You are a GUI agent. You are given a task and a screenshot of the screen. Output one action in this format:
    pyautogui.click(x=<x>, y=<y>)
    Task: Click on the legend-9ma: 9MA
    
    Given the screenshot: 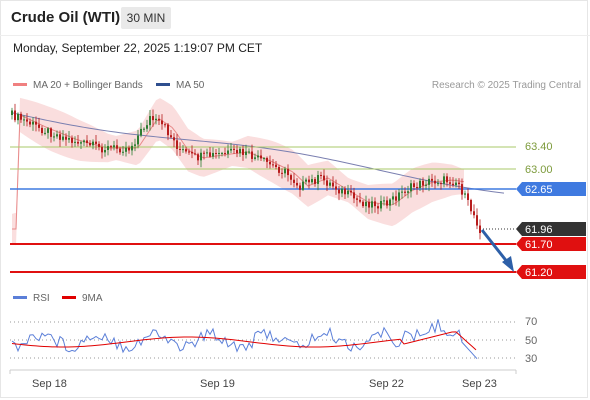 What is the action you would take?
    pyautogui.click(x=82, y=298)
    